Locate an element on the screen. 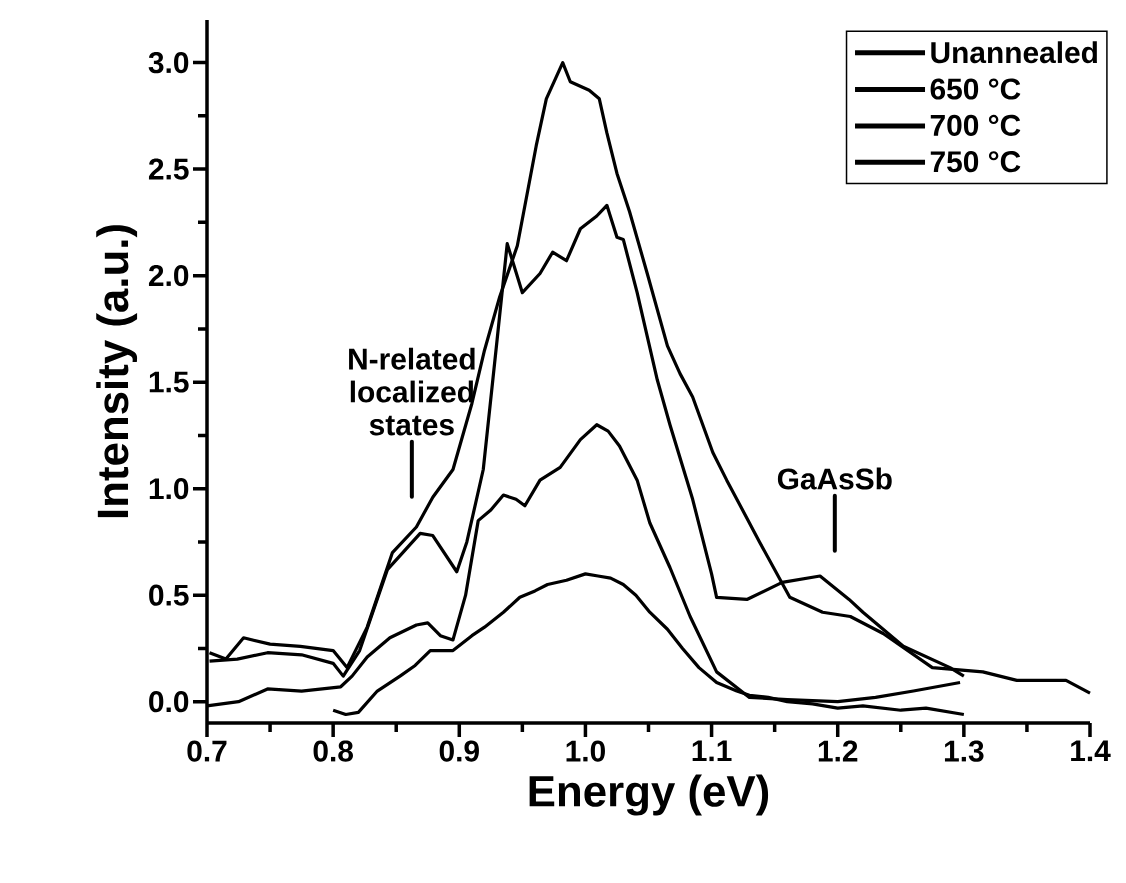 Image resolution: width=1126 pixels, height=883 pixels. y-tick-label: 1.5 is located at coordinates (169, 382).